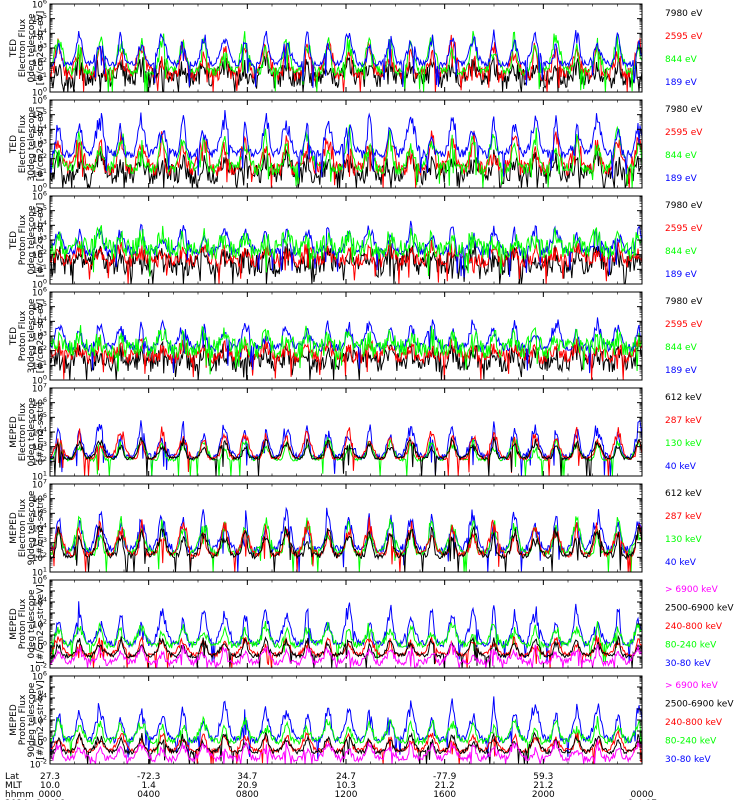  I want to click on series-40-kev, so click(346, 447).